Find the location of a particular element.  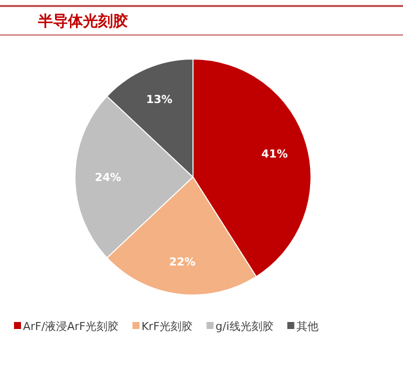

data-label: 24% is located at coordinates (108, 177).